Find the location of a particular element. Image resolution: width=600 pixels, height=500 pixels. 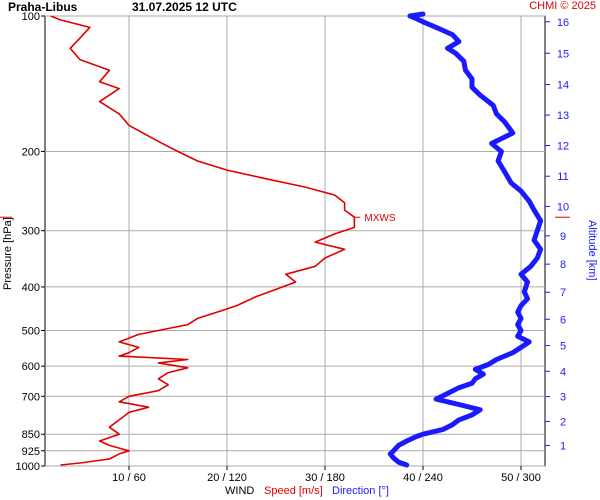

altitude-tick-label: 7 is located at coordinates (563, 293).